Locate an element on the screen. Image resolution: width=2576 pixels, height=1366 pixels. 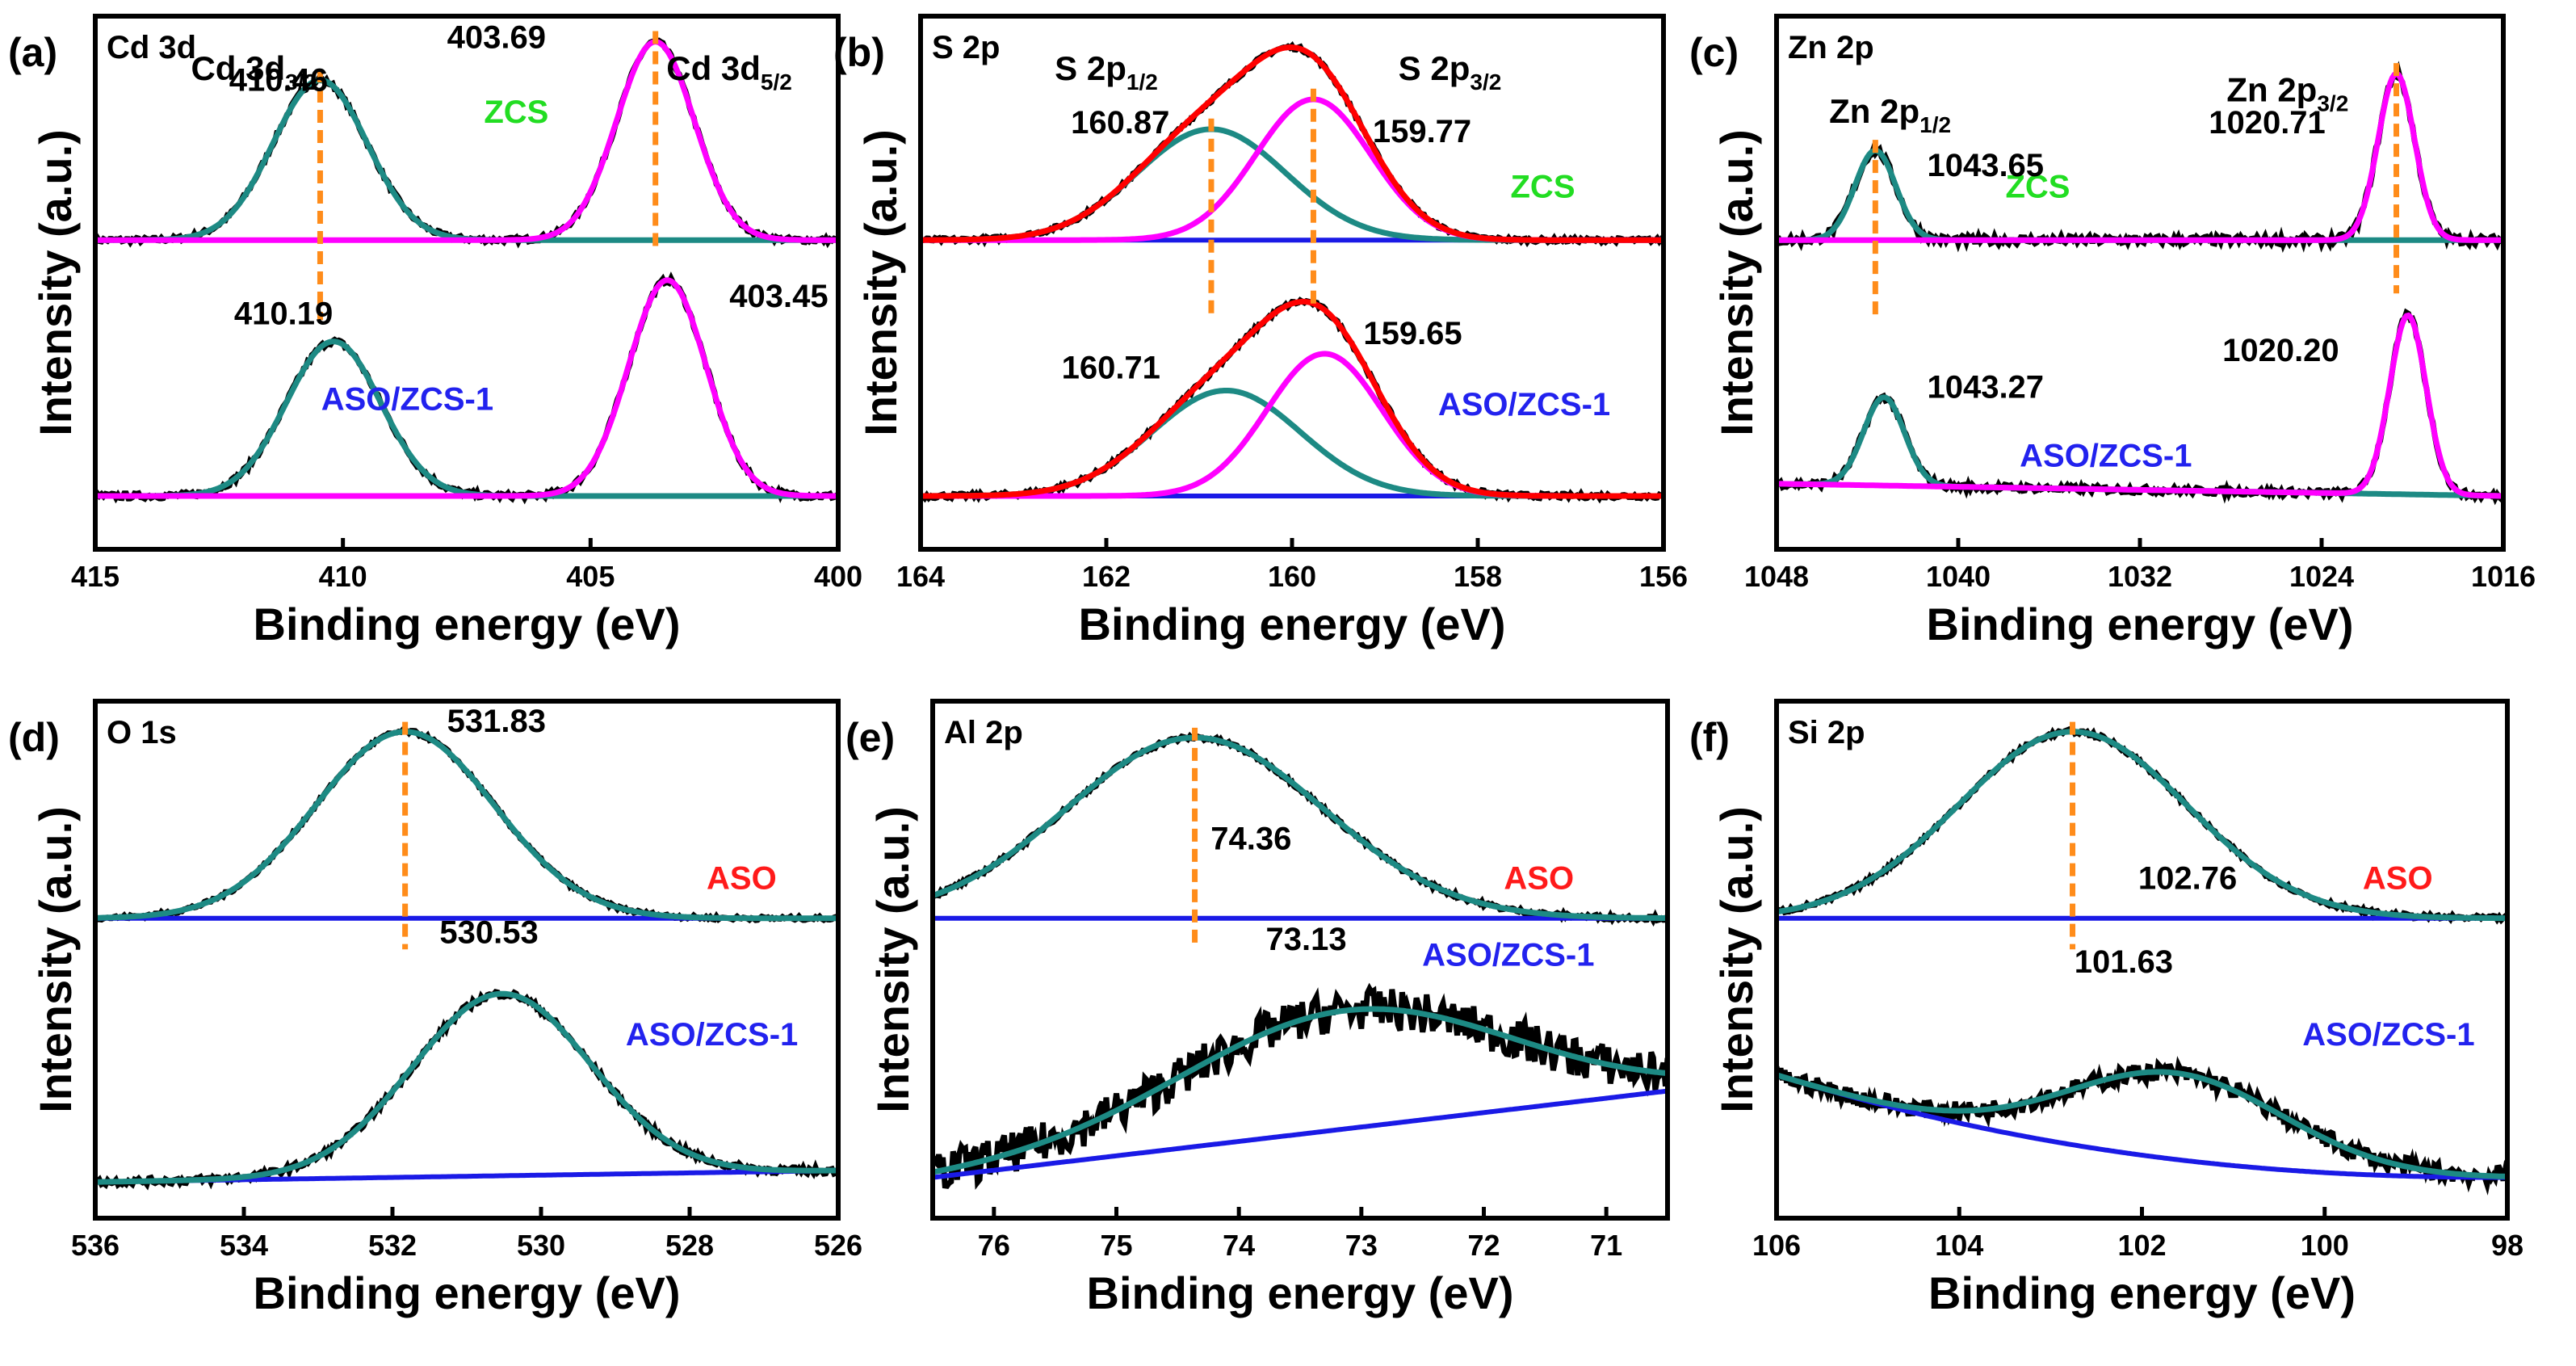
orbital-label: S 2p1/2 is located at coordinates (1106, 72).